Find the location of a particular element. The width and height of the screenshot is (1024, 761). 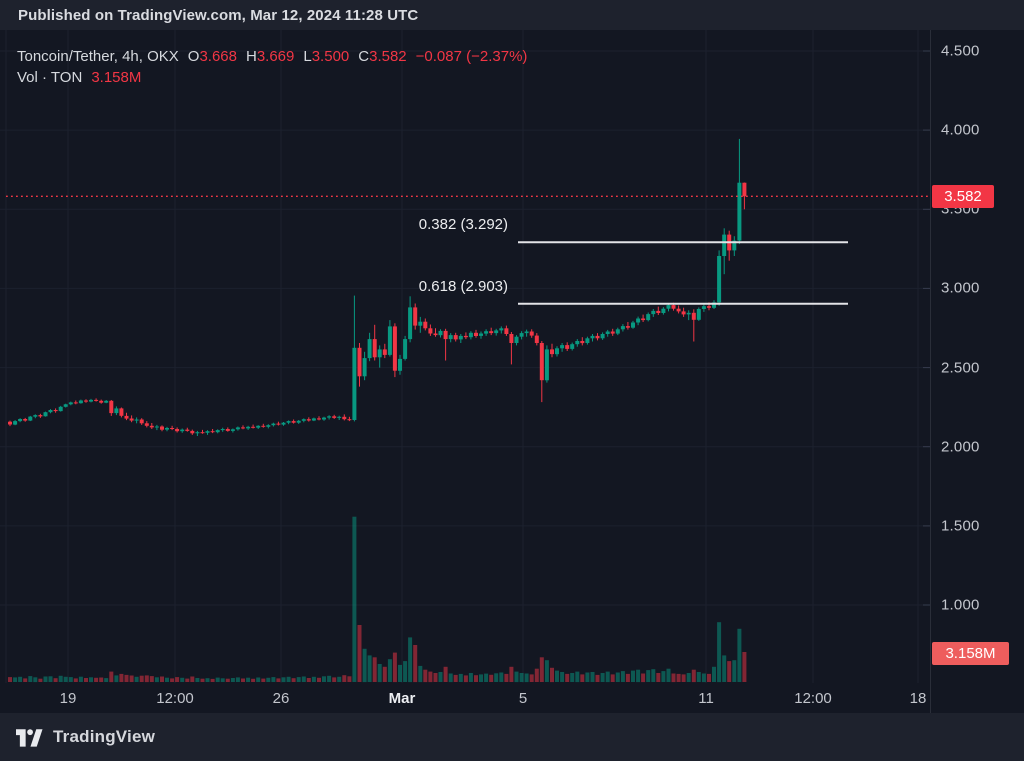

footer-bar: TradingView is located at coordinates (512, 737).